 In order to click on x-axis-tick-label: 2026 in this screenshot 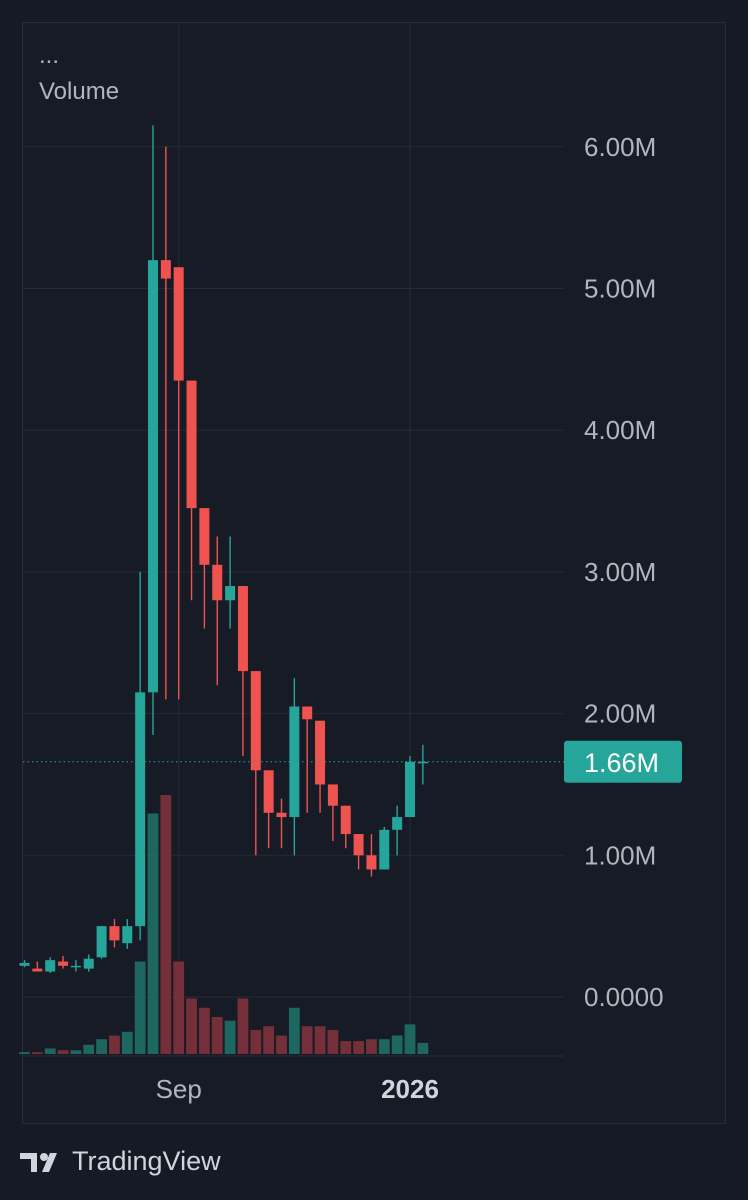, I will do `click(410, 1089)`.